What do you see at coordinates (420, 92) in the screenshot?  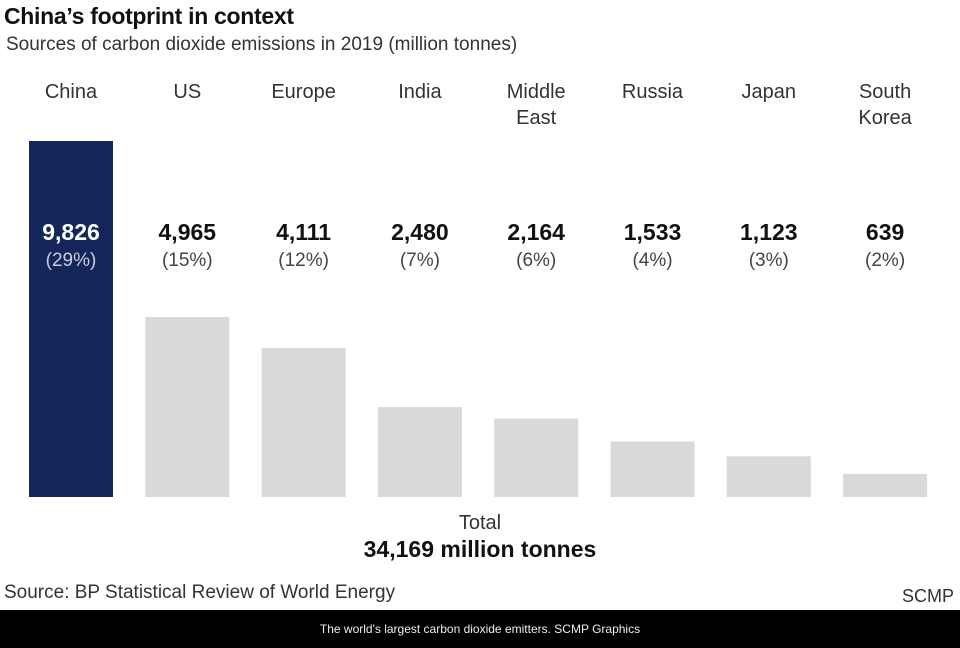 I see `category-label: India` at bounding box center [420, 92].